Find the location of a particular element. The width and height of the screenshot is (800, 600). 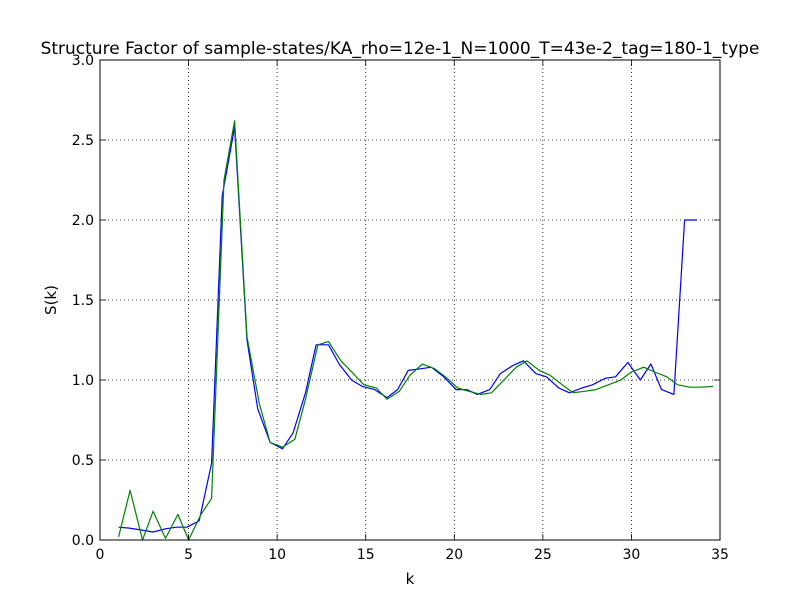

y-tick-labels: 0.0 0.5 1.0 1.5 2.0 2.5 3.0 is located at coordinates (83, 301).